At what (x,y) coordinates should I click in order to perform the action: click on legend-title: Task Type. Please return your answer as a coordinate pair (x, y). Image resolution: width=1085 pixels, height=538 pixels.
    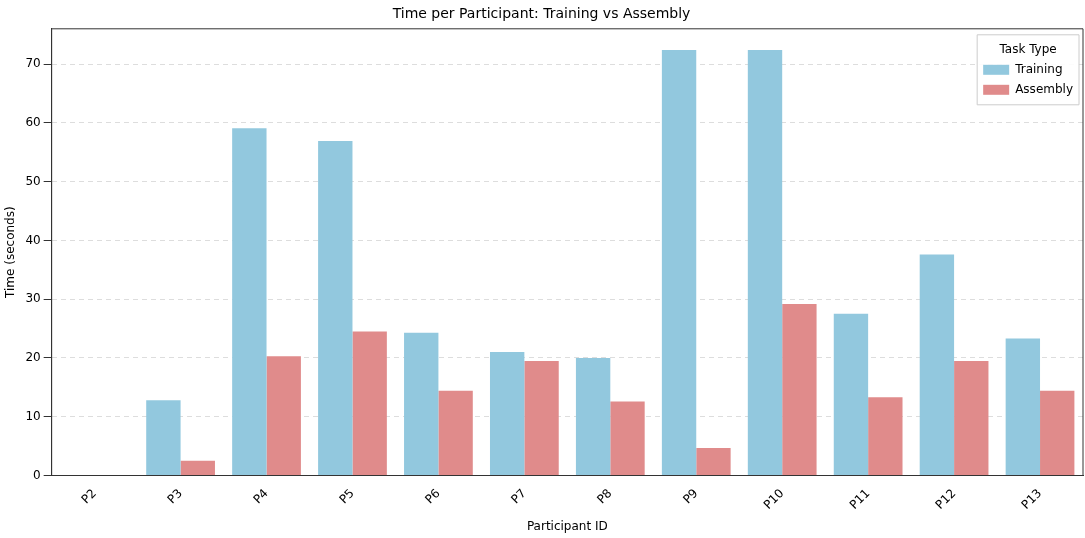
    Looking at the image, I should click on (1027, 48).